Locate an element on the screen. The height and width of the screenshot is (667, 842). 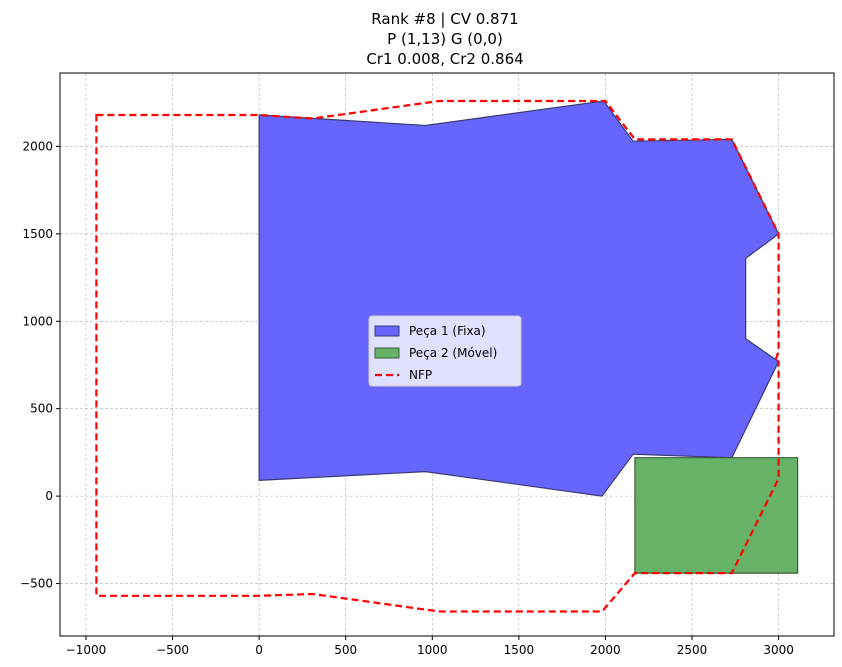
legend: Peça 1 (Fixa) Peça 2 (Móvel) NFP is located at coordinates (445, 351).